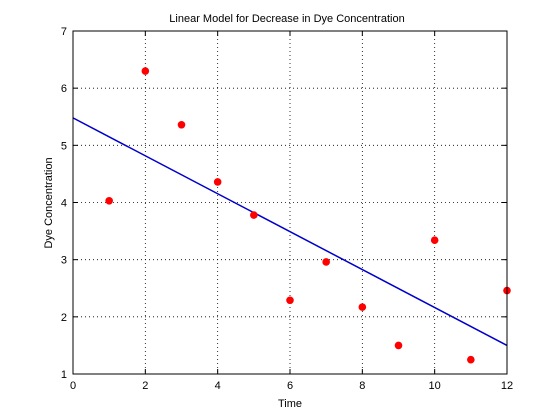 This screenshot has height=420, width=560. I want to click on y-tick-label: 5, so click(64, 146).